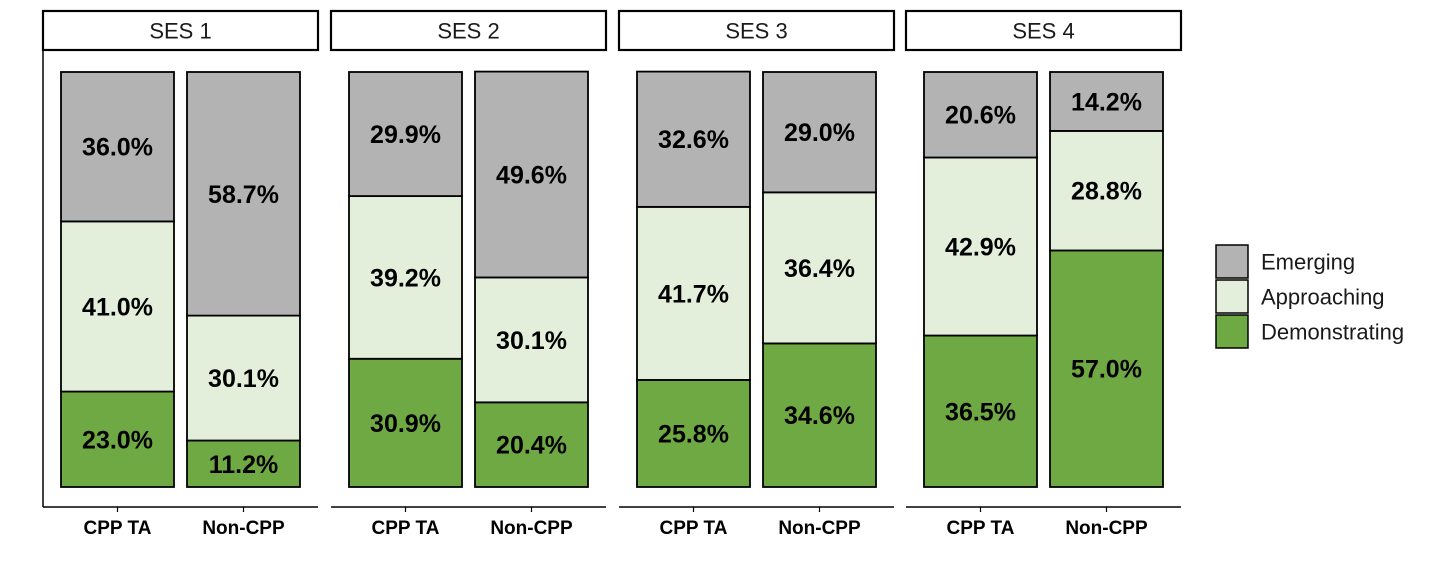 This screenshot has height=576, width=1440. I want to click on facet-strip-label: SES 3, so click(756, 31).